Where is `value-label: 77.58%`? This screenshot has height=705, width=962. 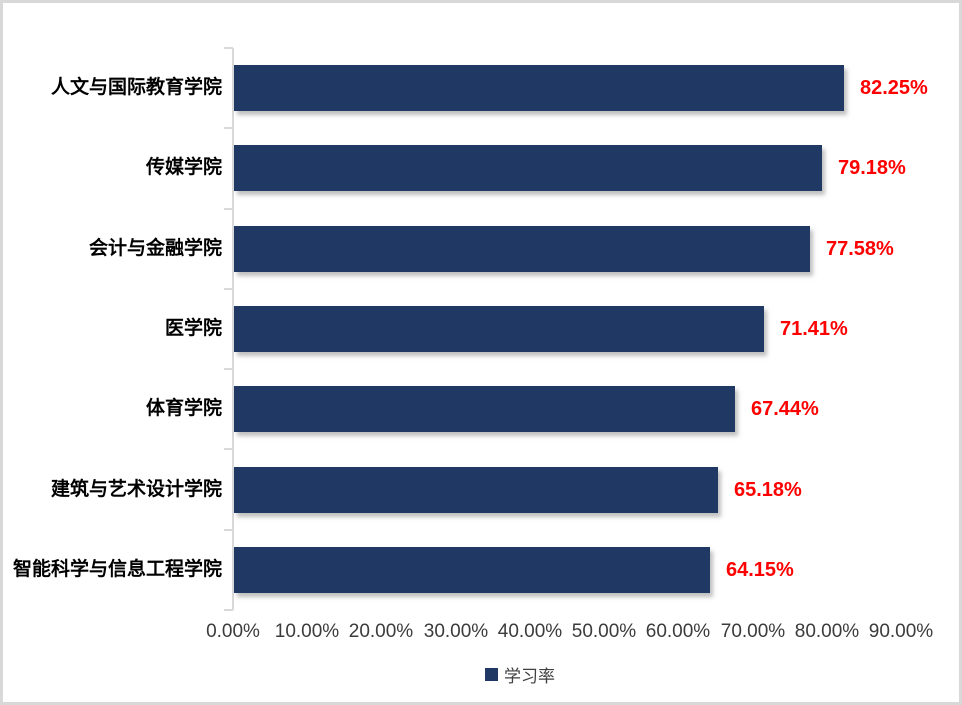 value-label: 77.58% is located at coordinates (860, 249).